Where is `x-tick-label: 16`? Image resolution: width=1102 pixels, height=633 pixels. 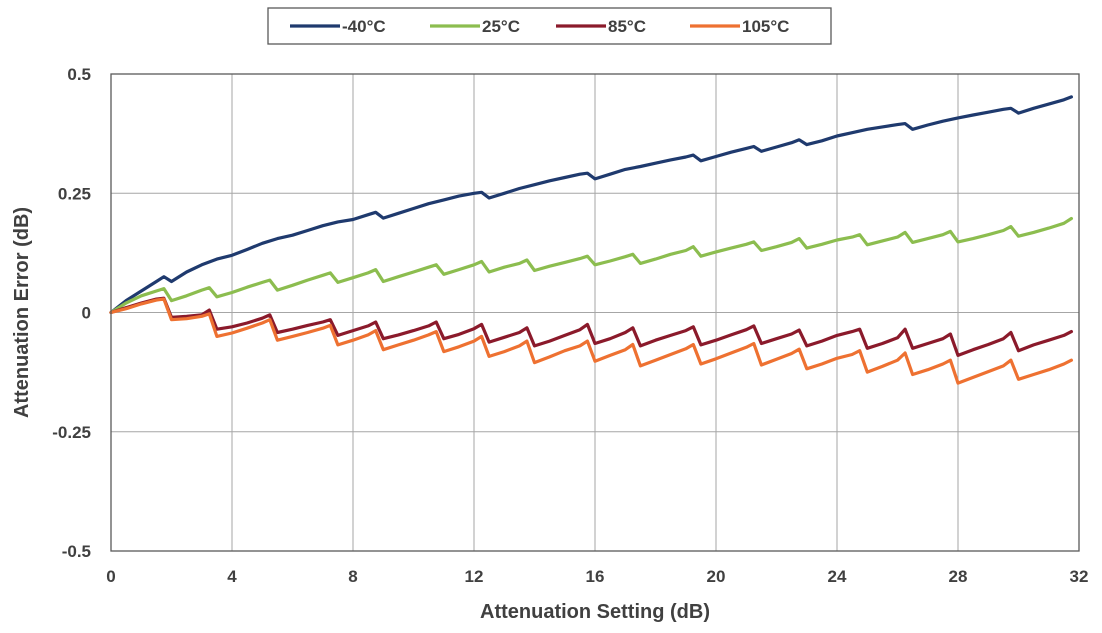 x-tick-label: 16 is located at coordinates (595, 576).